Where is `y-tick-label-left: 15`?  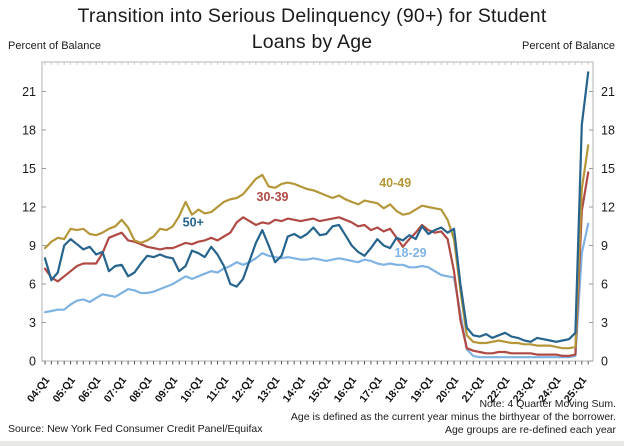
y-tick-label-left: 15 is located at coordinates (29, 169).